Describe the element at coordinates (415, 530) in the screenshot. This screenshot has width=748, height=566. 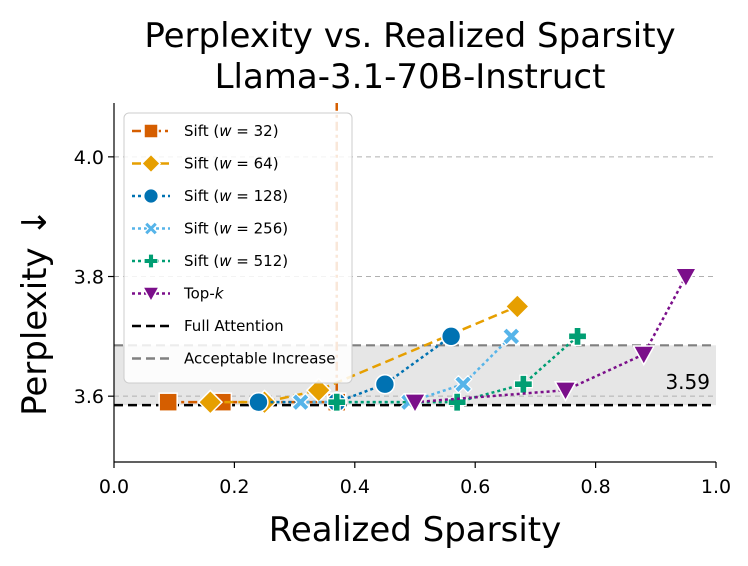
I see `x-axis-label: Realized Sparsity` at that location.